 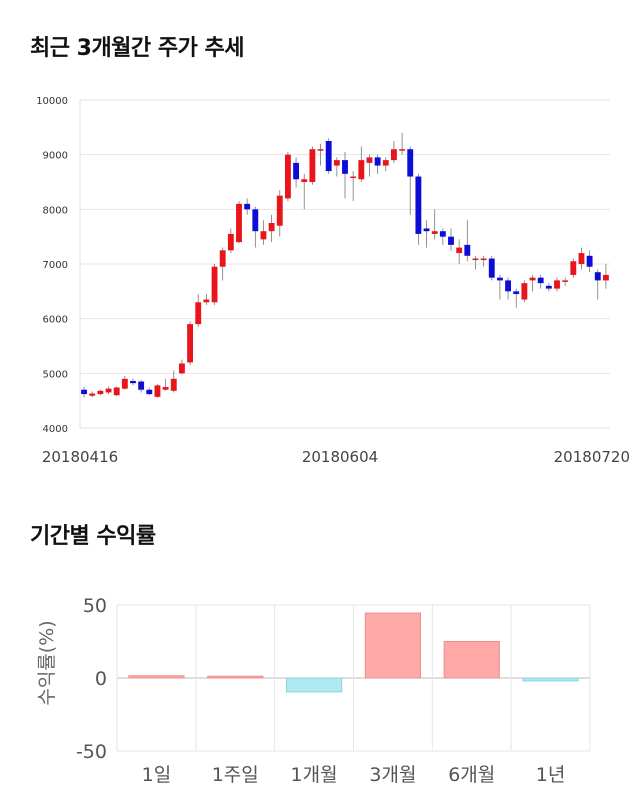 What do you see at coordinates (340, 457) in the screenshot?
I see `candle-x-tick-label: 20180604` at bounding box center [340, 457].